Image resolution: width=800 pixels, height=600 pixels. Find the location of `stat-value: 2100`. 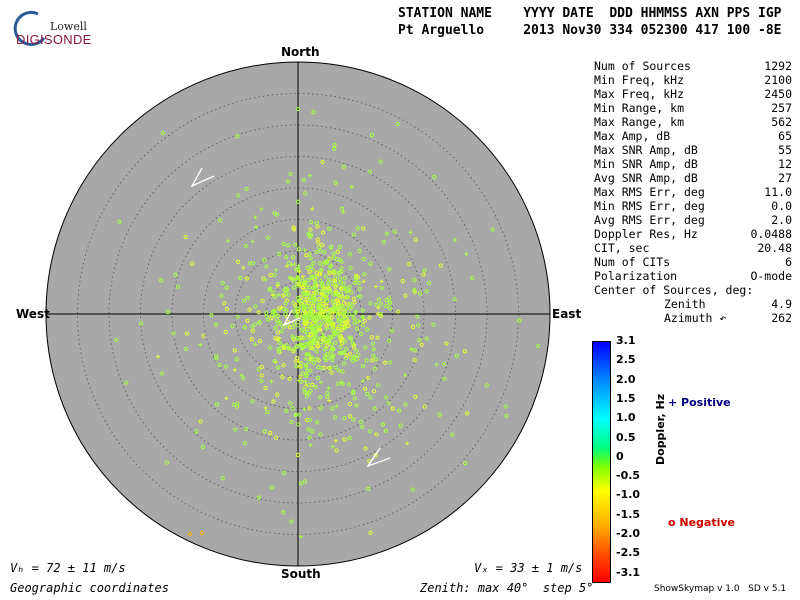

stat-value: 2100 is located at coordinates (778, 80).